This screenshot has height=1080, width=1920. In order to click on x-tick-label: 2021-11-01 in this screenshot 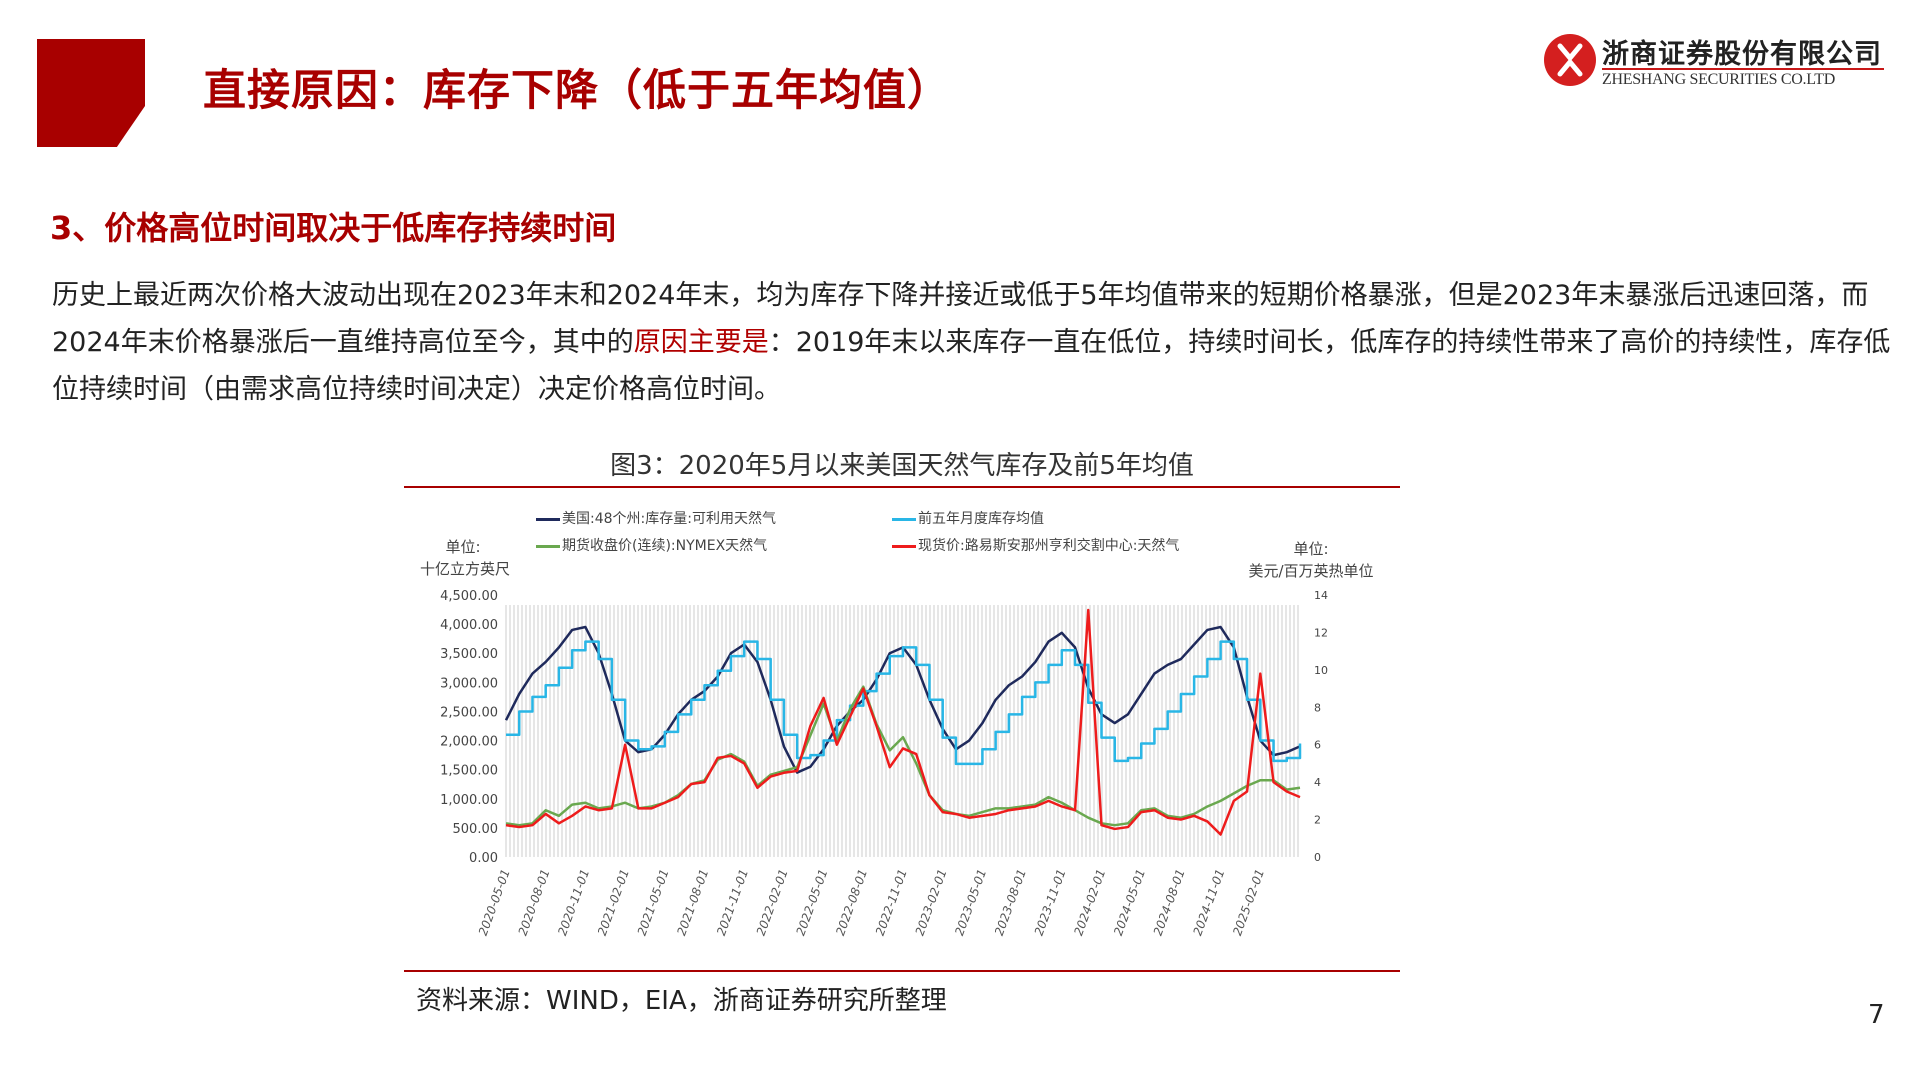, I will do `click(732, 902)`.